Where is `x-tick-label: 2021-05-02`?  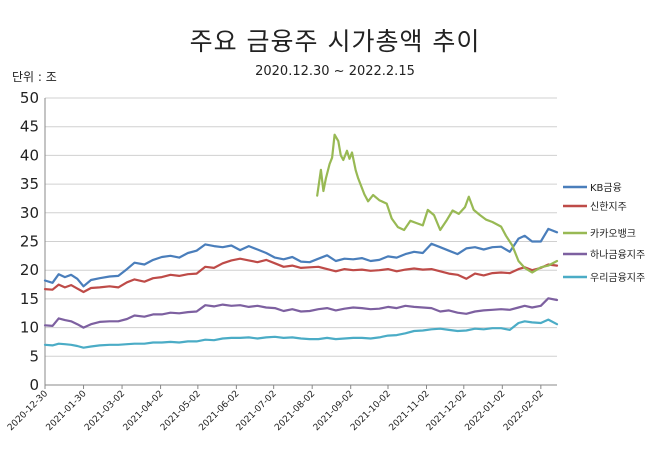 x-tick-label: 2021-05-02 is located at coordinates (181, 411).